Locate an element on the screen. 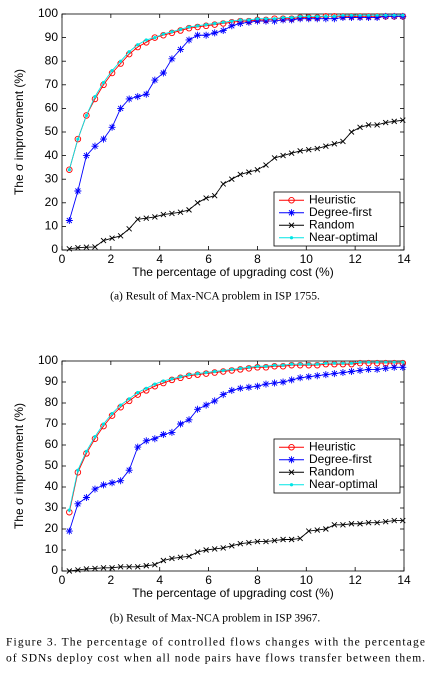 The height and width of the screenshot is (673, 431). series-line is located at coordinates (236, 546).